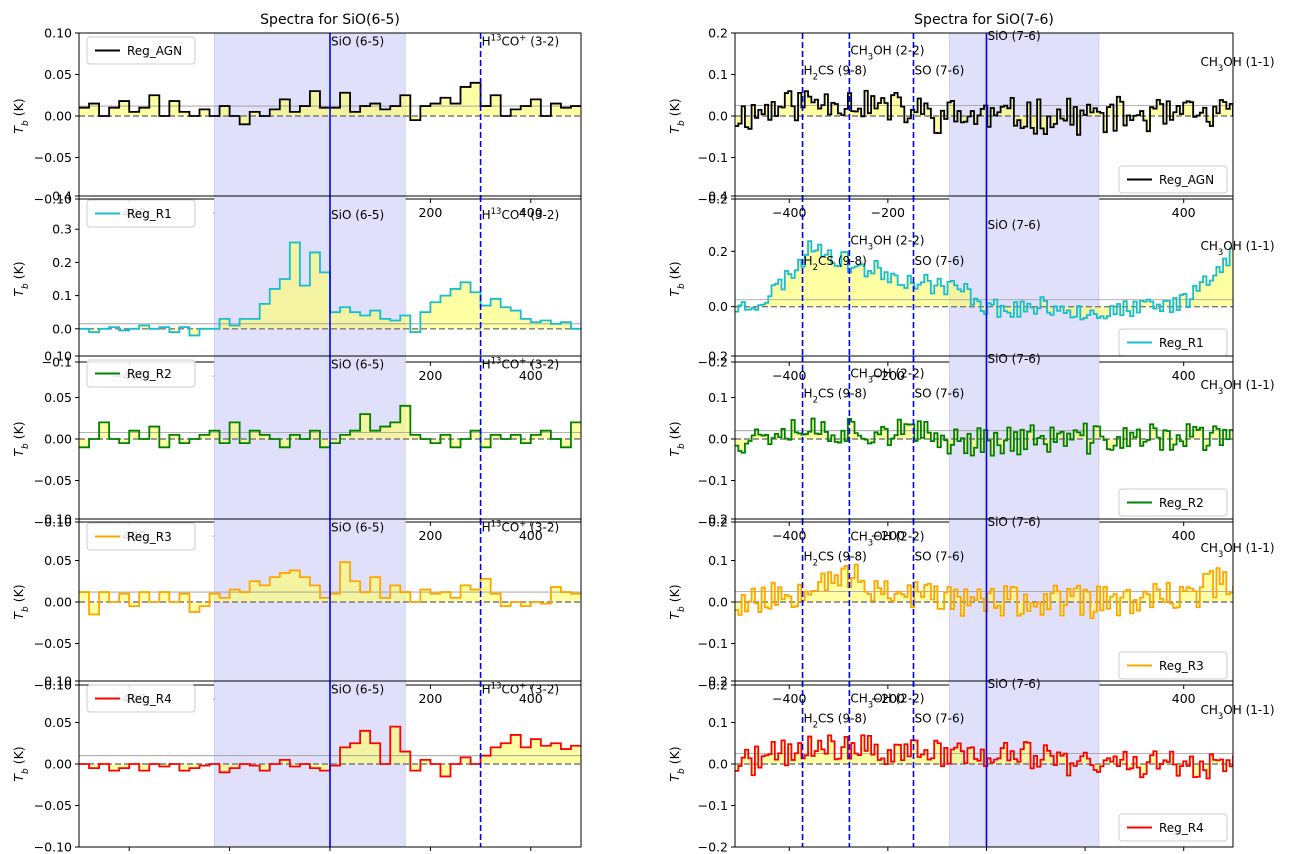  I want to click on legend: Reg_R1, so click(141, 213).